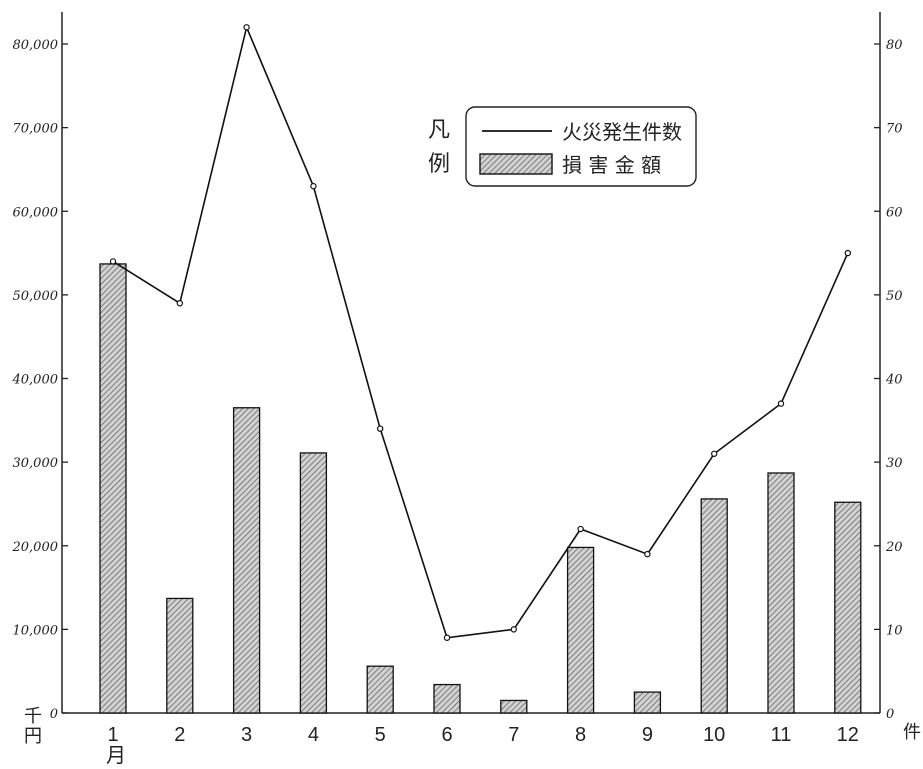 This screenshot has height=769, width=923. What do you see at coordinates (35, 380) in the screenshot?
I see `left-tick-label: 40,000` at bounding box center [35, 380].